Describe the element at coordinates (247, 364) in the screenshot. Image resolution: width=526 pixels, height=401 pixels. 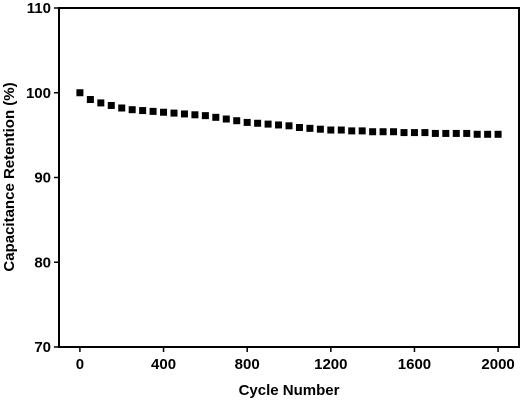
I see `x-tick-label: 800` at that location.